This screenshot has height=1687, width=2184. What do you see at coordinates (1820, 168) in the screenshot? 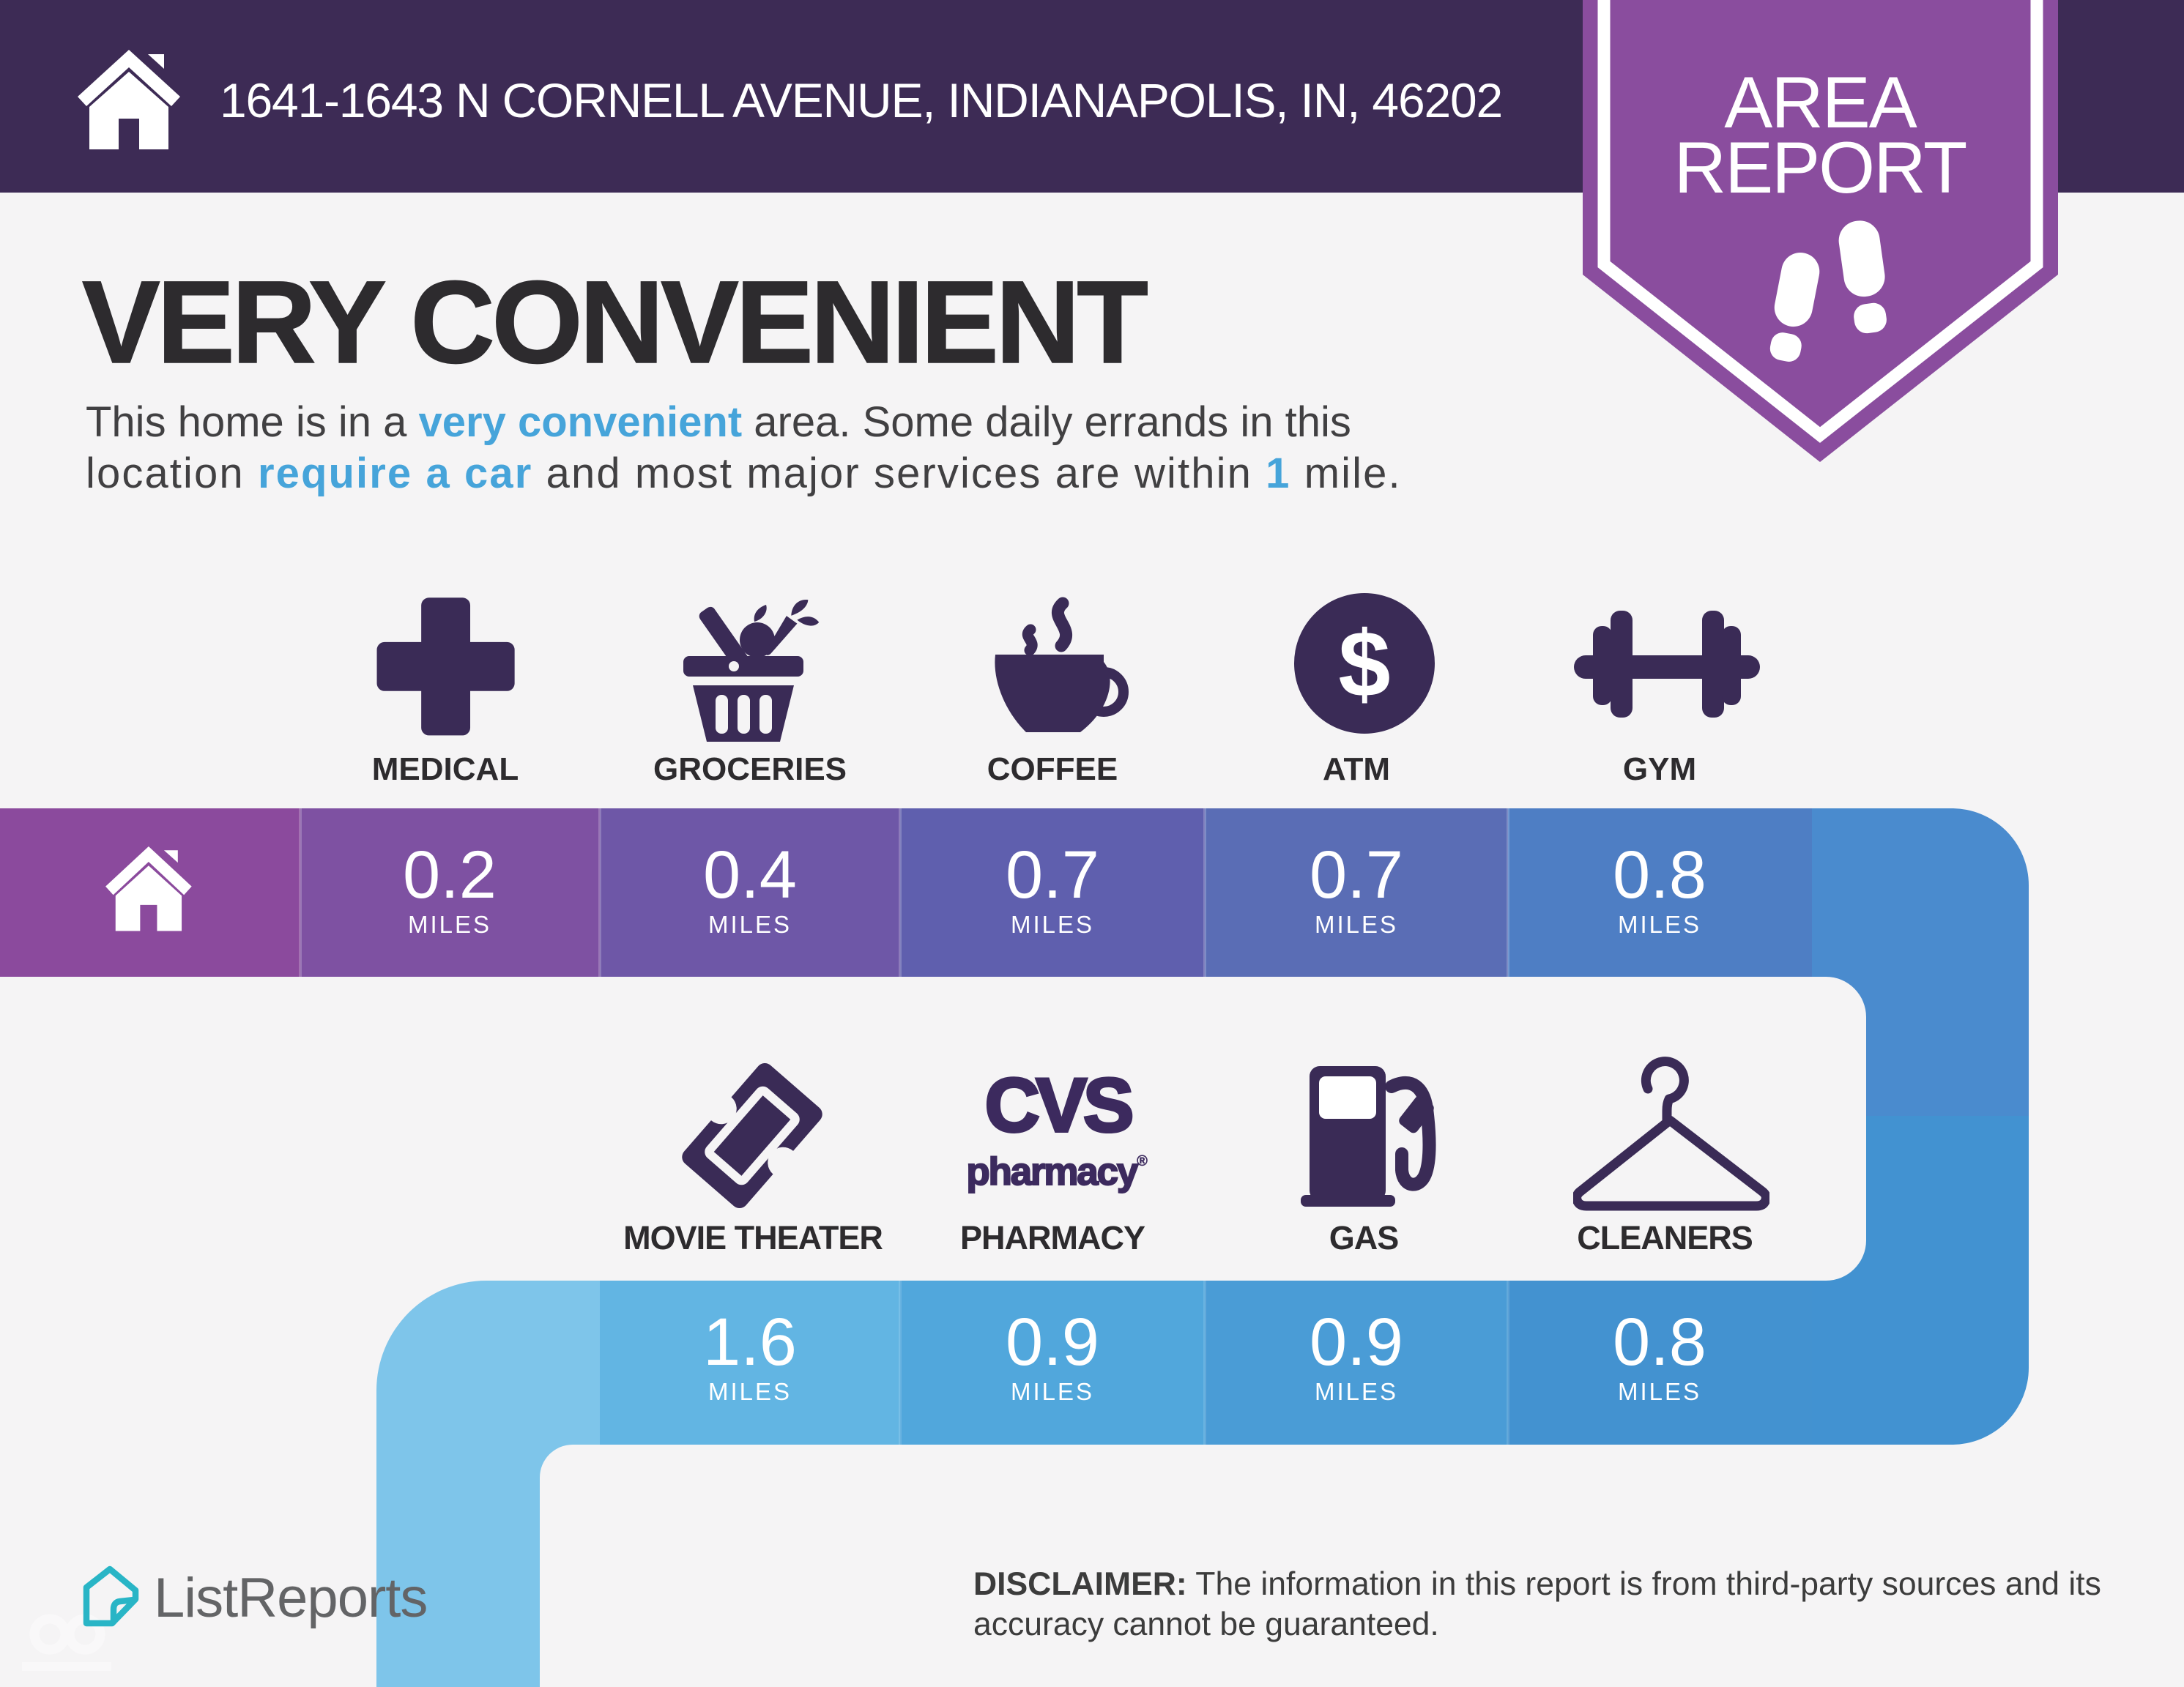
I see `svg-text: REPORT` at bounding box center [1820, 168].